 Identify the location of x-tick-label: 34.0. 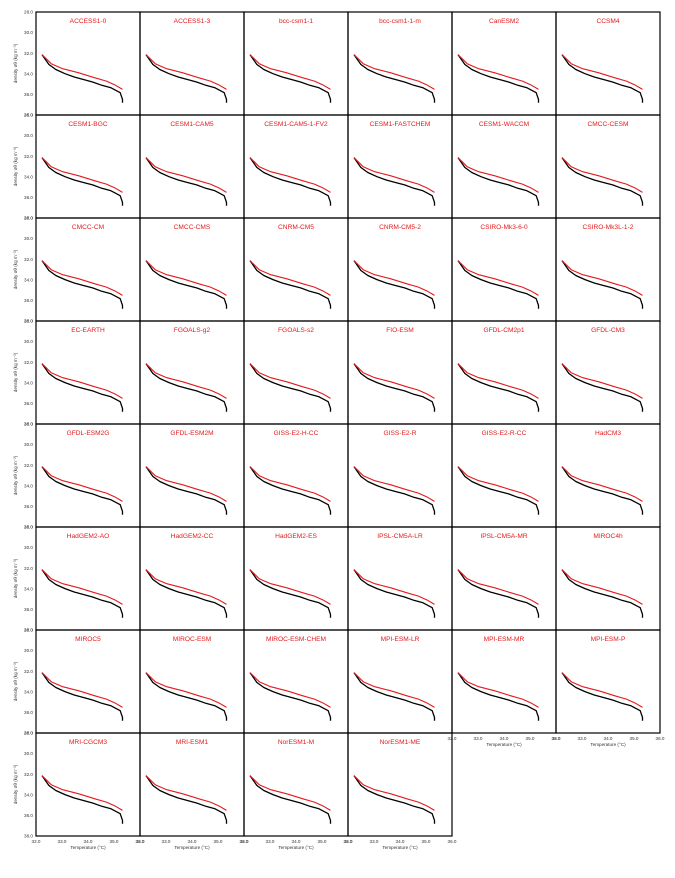
(608, 738).